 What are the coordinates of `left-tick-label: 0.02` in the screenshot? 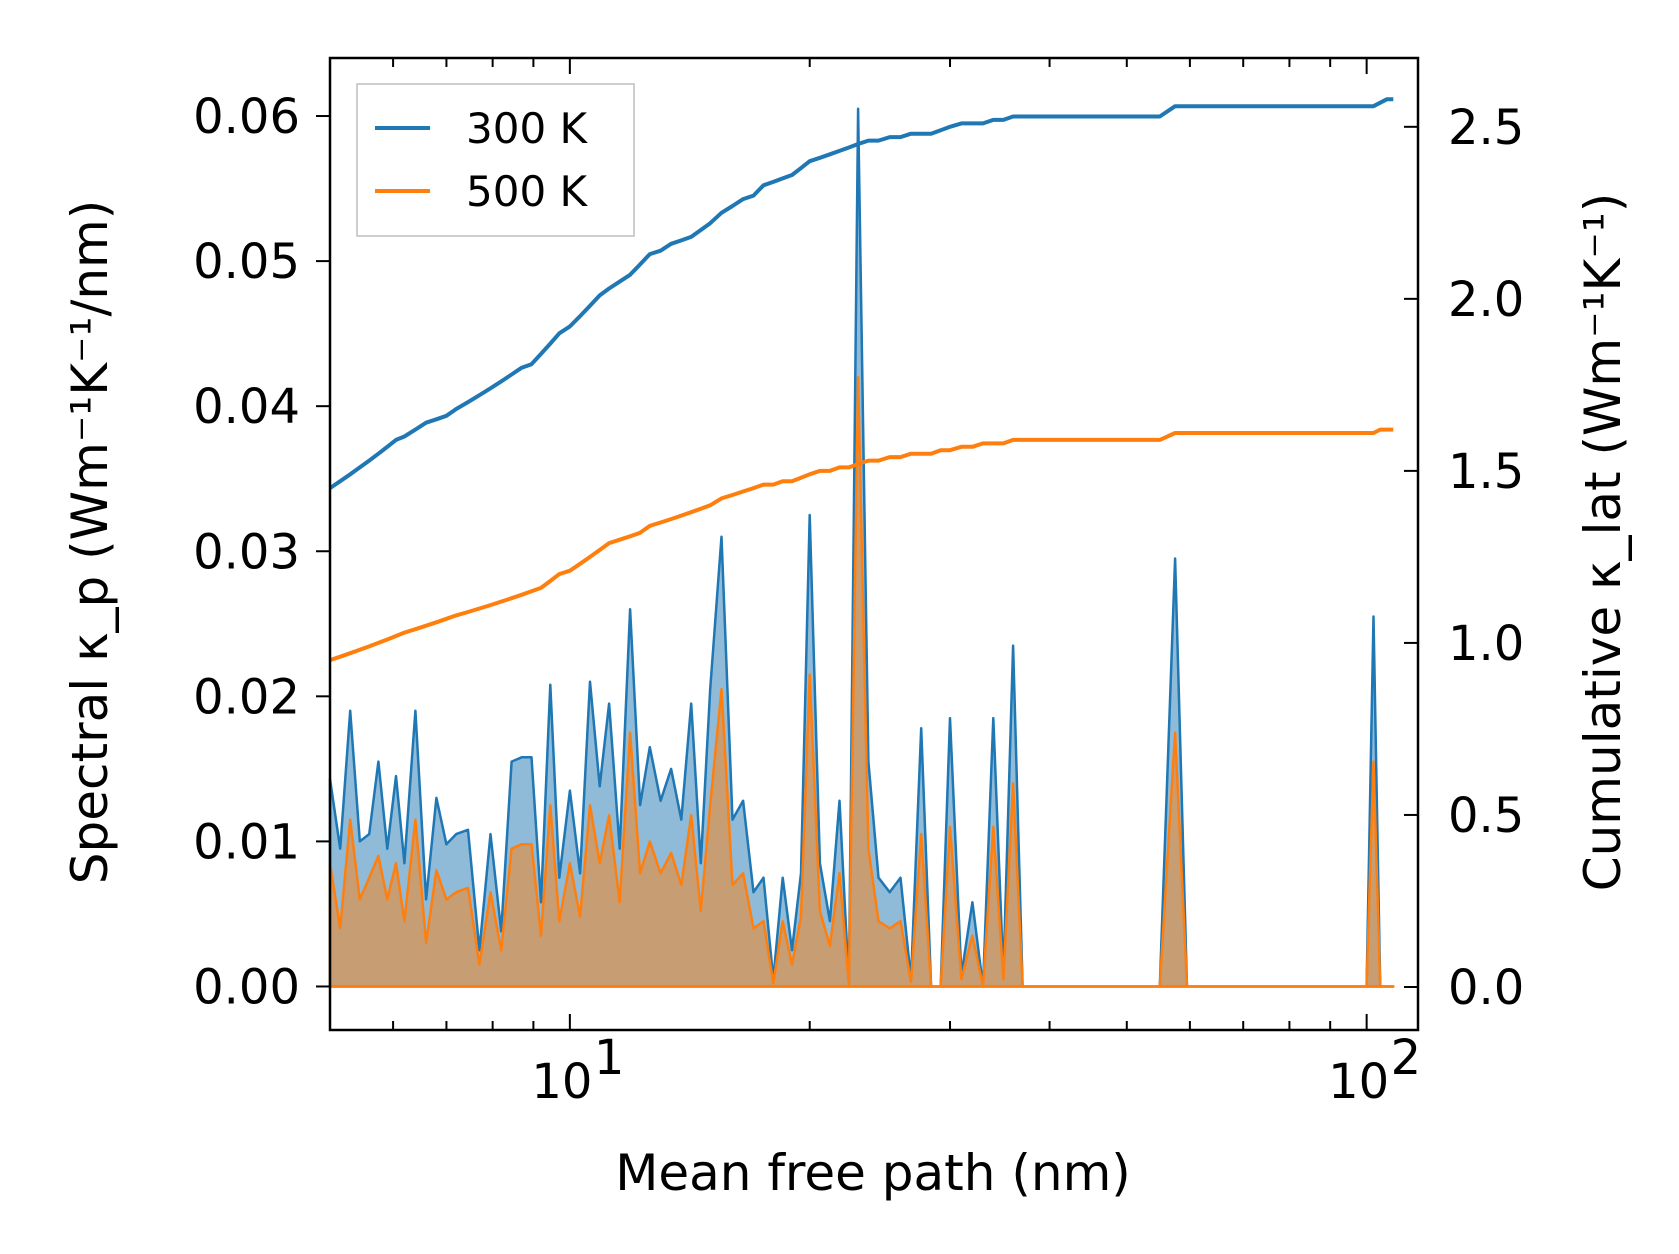 It's located at (246, 697).